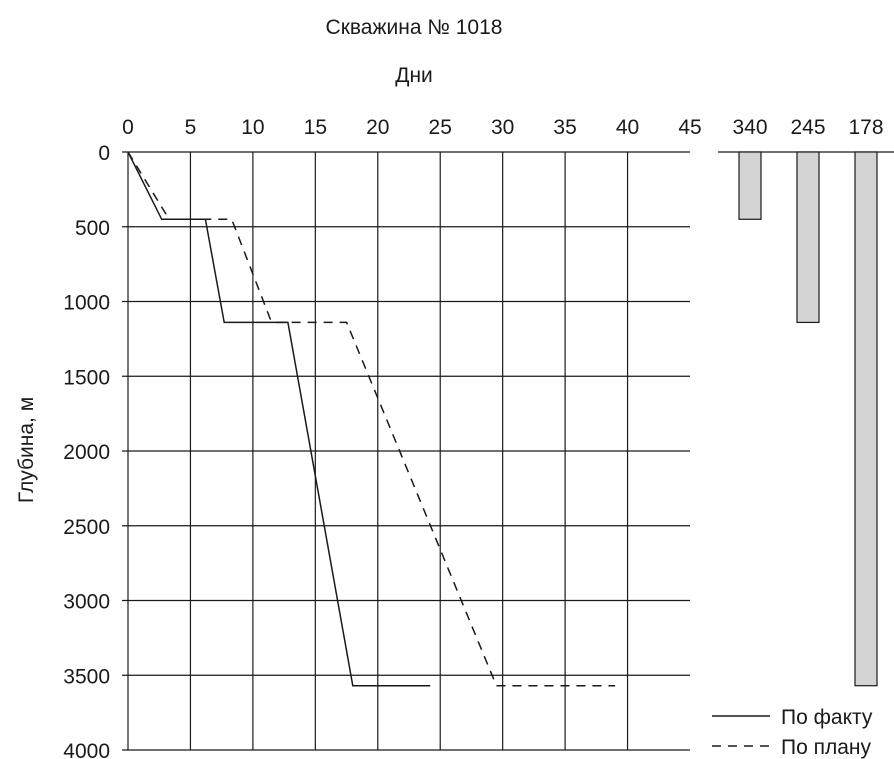  Describe the element at coordinates (92, 228) in the screenshot. I see `y-tick-label: 500` at that location.